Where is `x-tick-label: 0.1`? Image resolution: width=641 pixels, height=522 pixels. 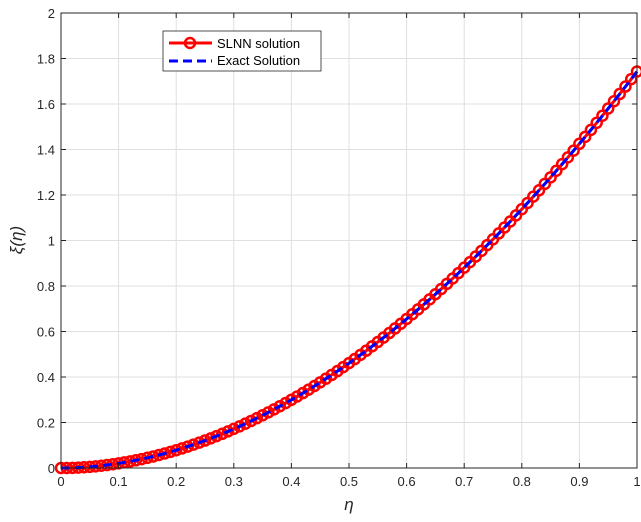
x-tick-label: 0.1 is located at coordinates (119, 481).